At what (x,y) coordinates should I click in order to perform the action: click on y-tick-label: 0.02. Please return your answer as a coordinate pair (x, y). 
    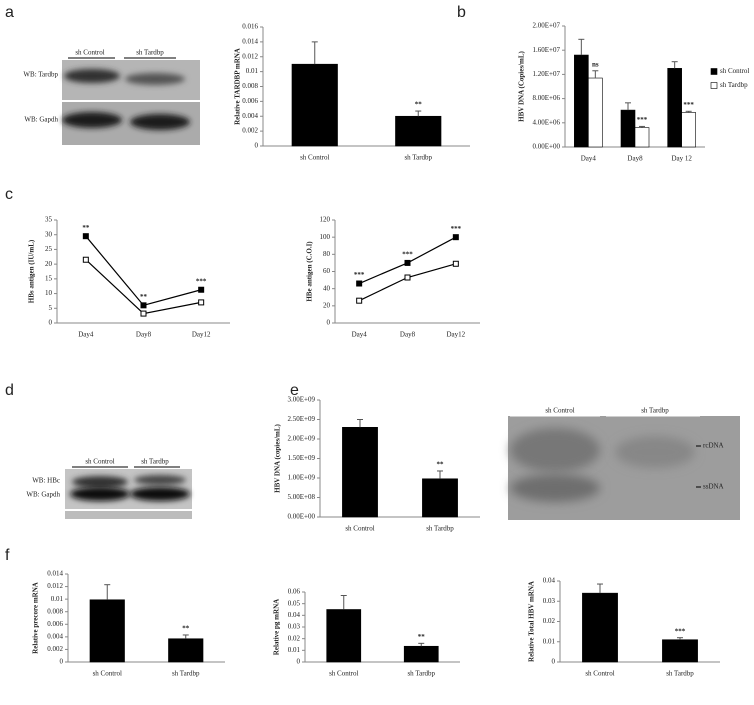
    Looking at the image, I should click on (294, 638).